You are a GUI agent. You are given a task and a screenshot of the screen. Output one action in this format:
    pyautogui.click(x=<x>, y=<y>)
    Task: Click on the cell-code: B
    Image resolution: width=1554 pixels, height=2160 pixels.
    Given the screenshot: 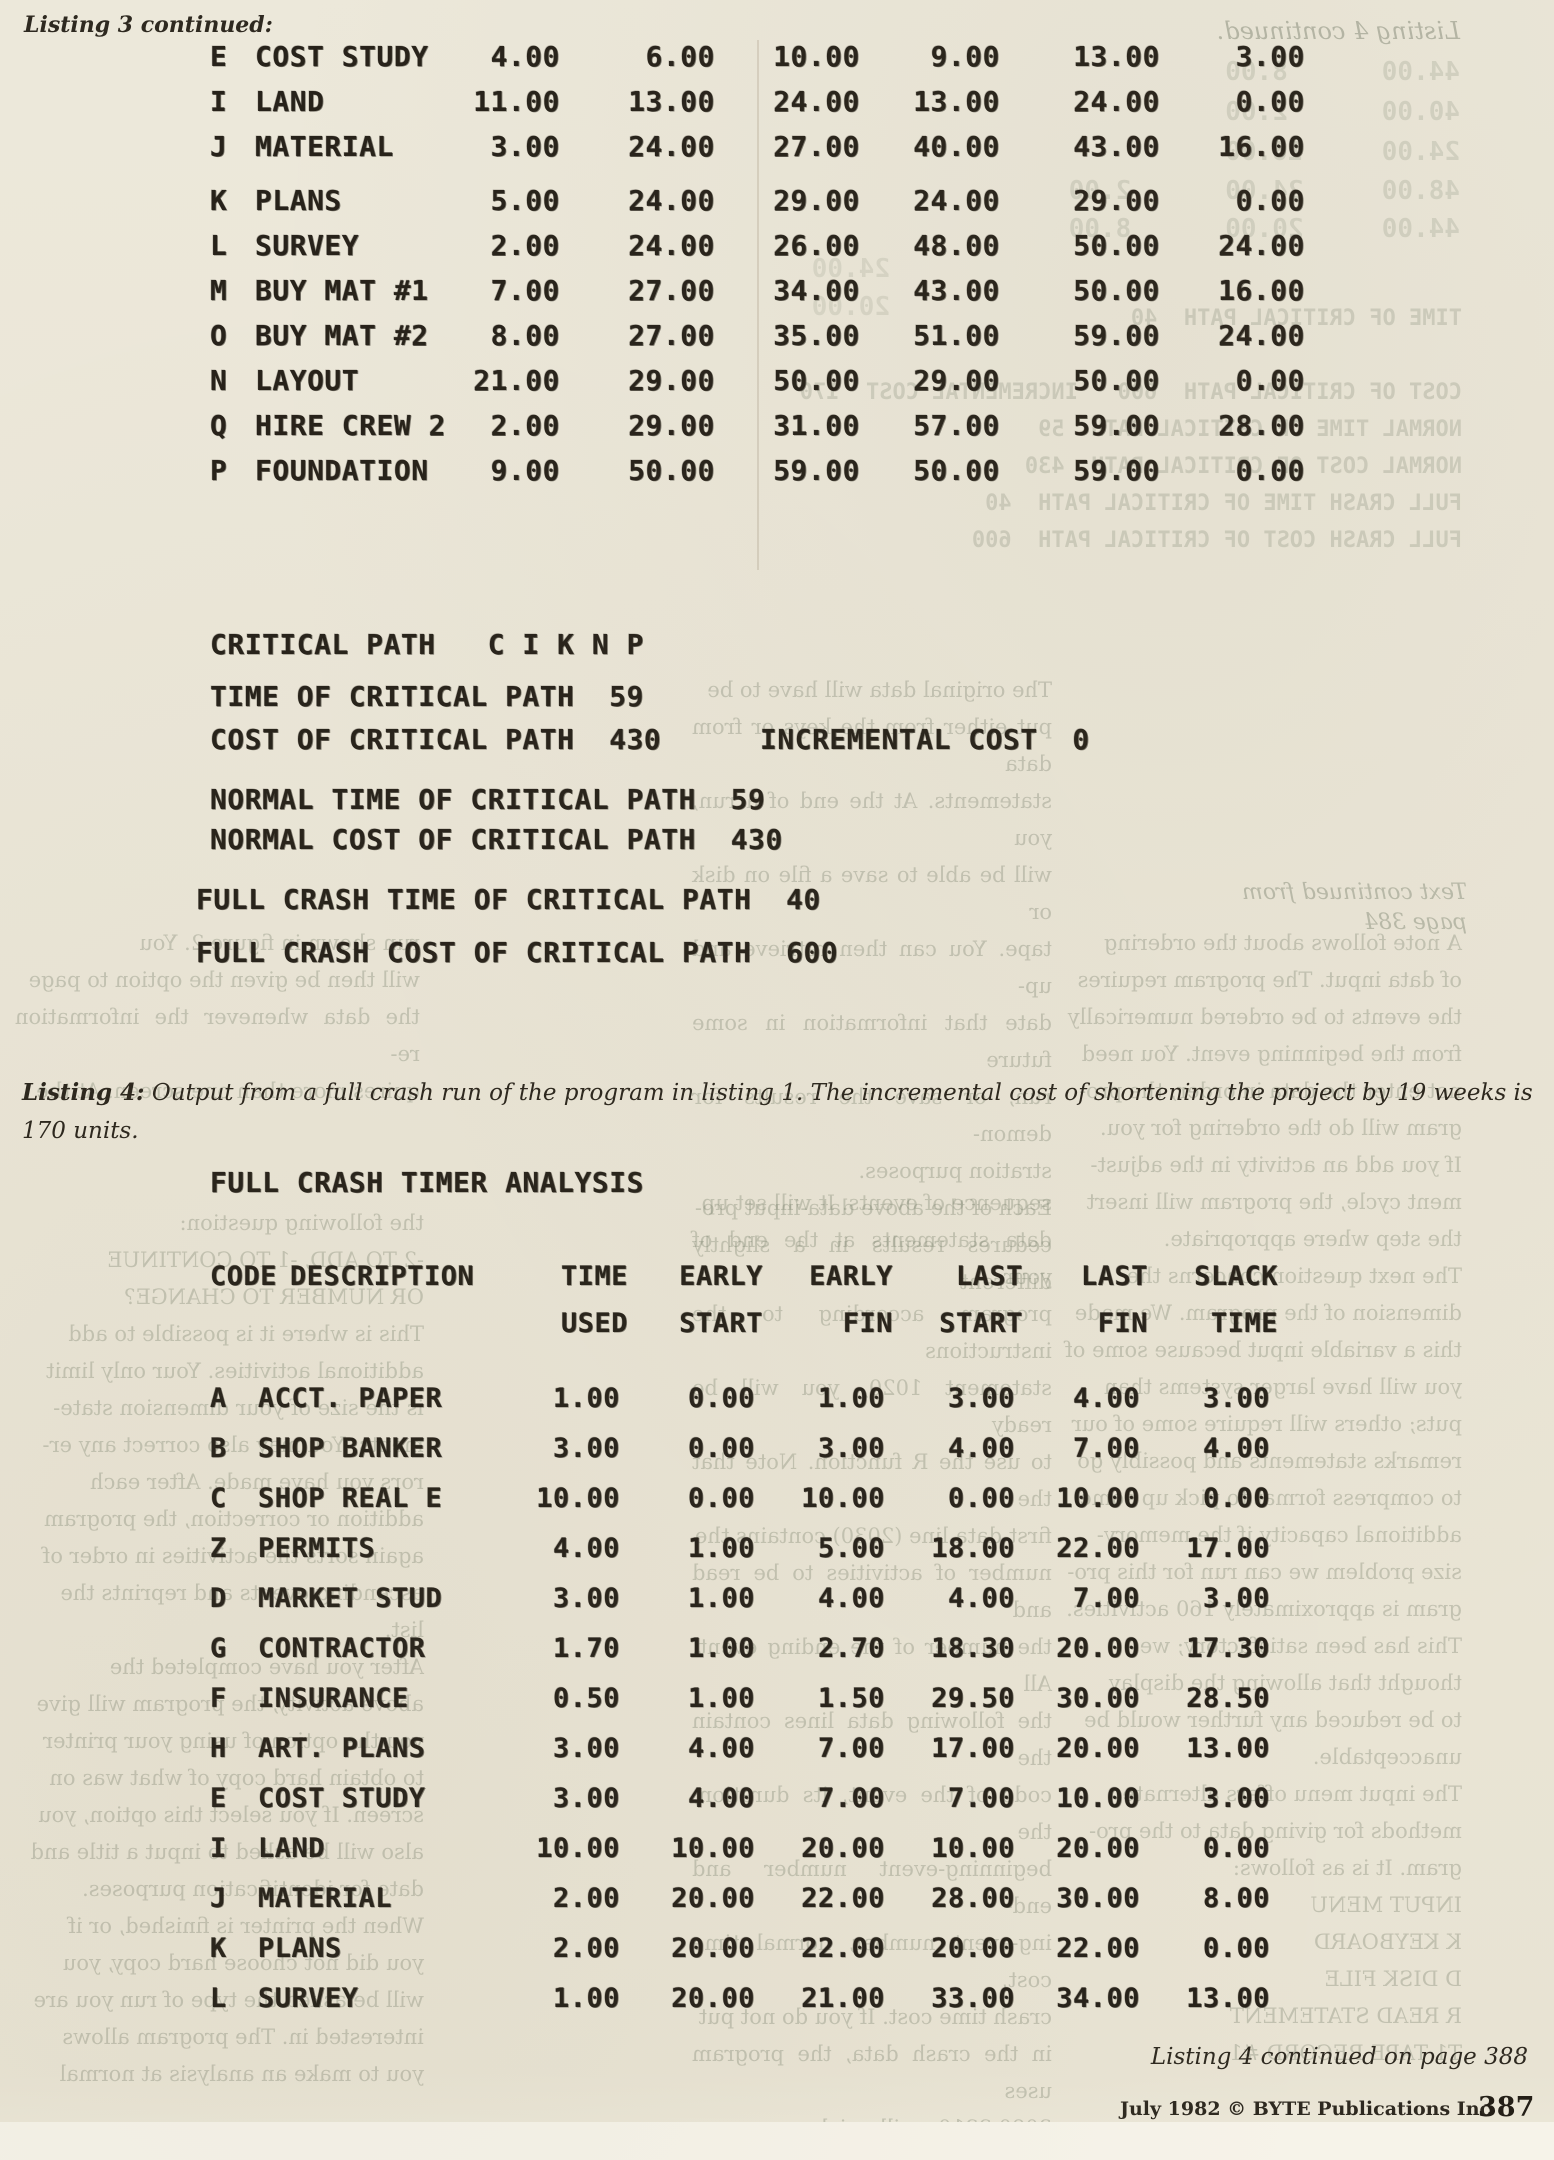 What is the action you would take?
    pyautogui.click(x=218, y=1448)
    